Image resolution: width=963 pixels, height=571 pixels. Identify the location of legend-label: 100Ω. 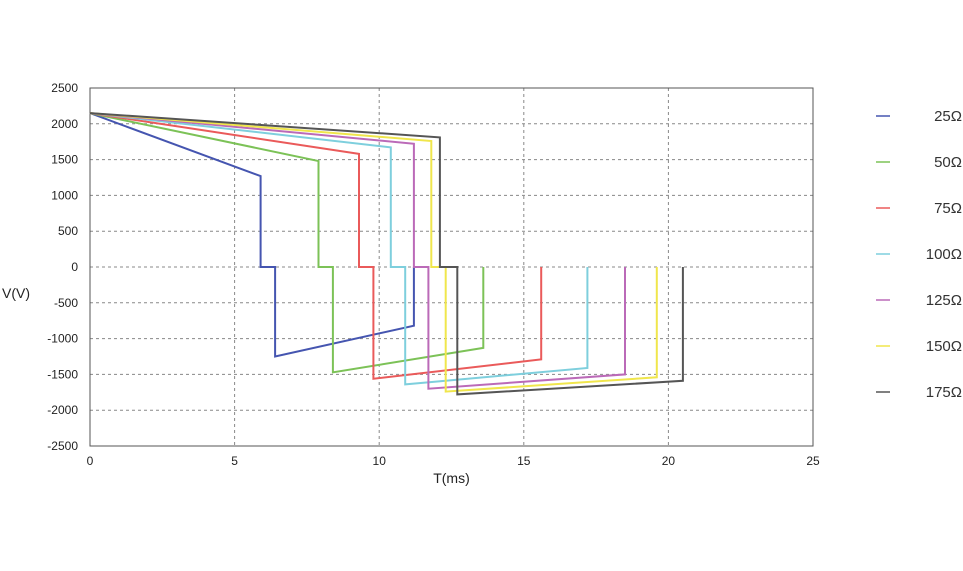
(944, 254).